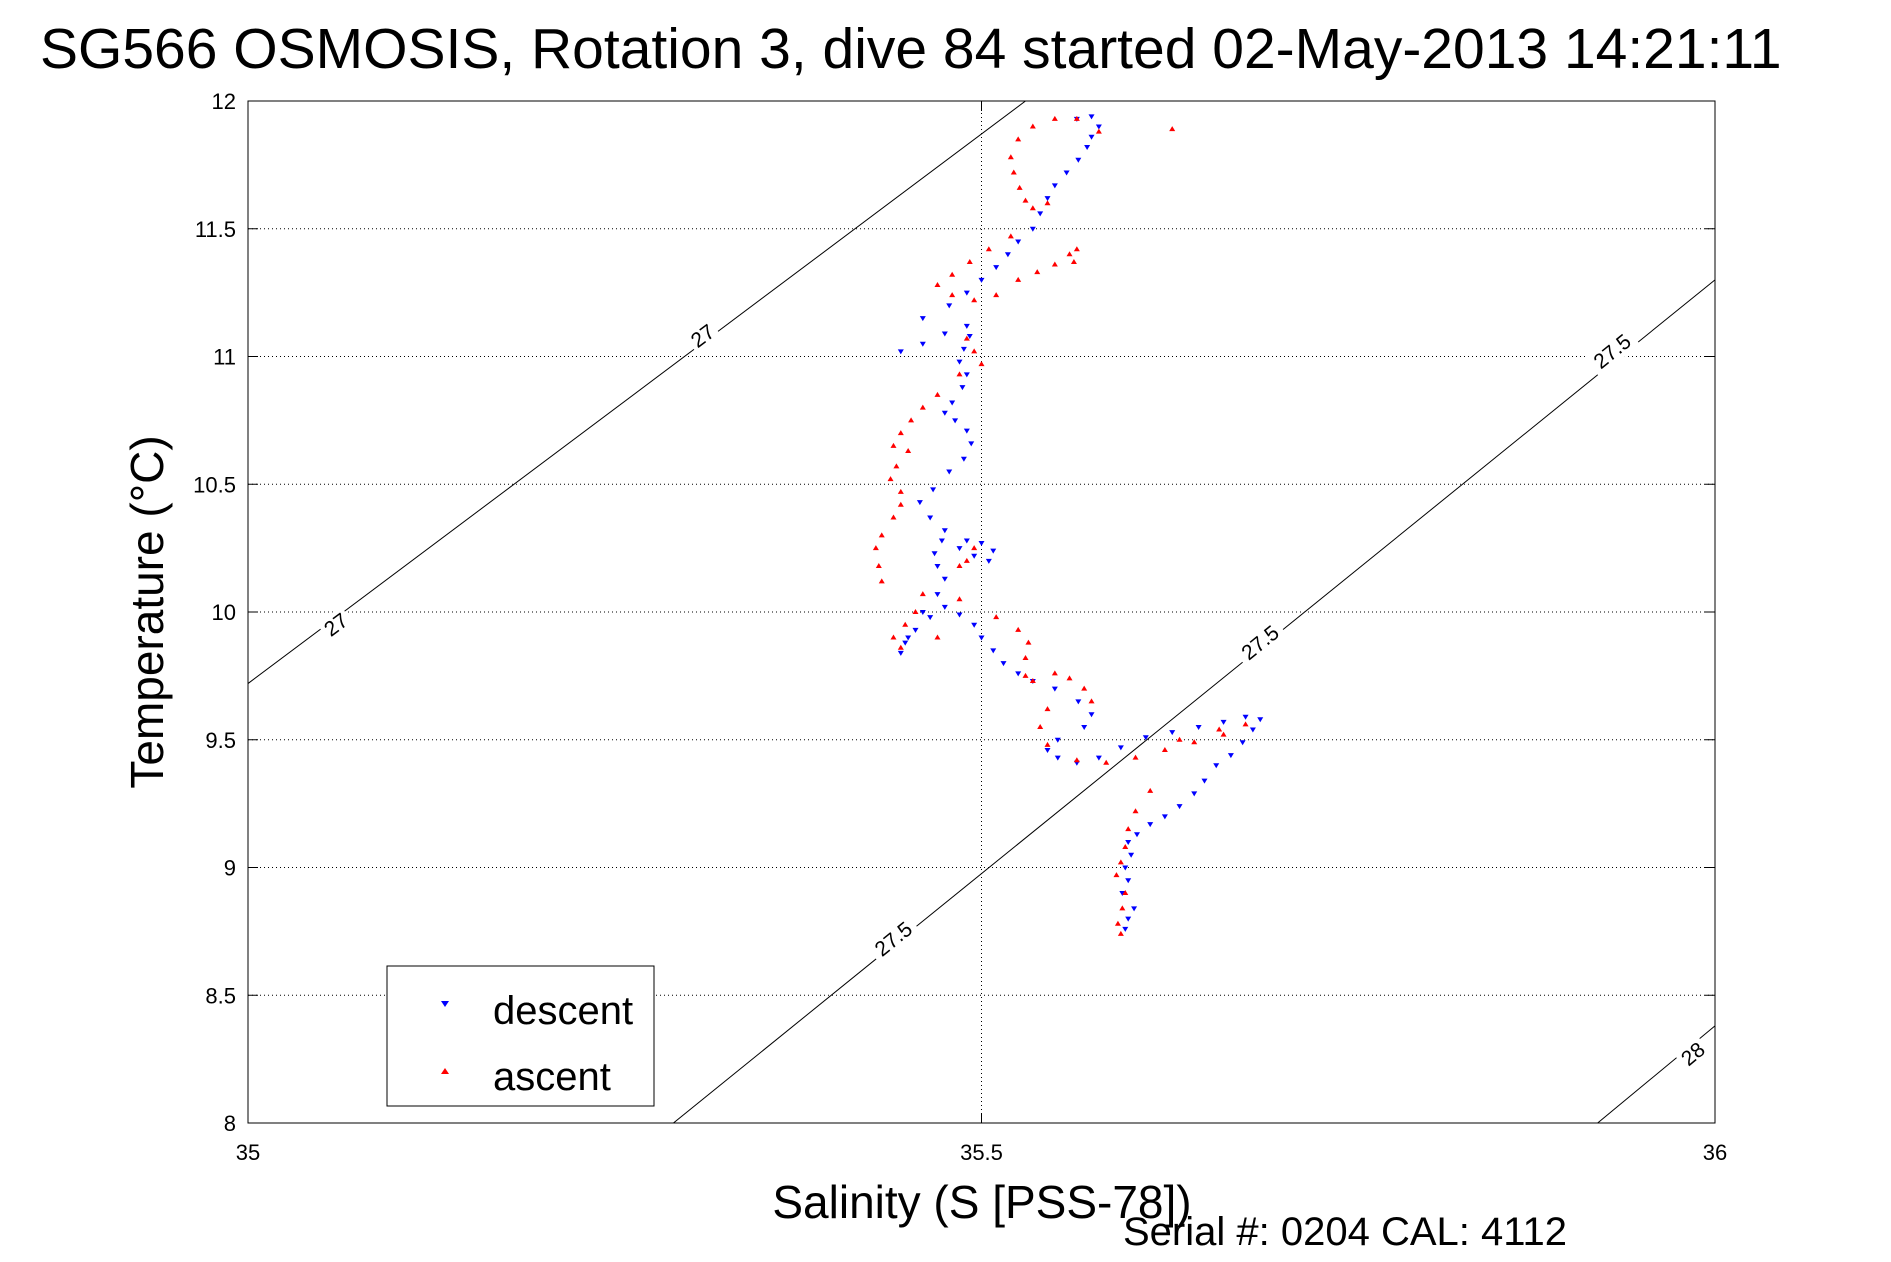 The width and height of the screenshot is (1891, 1262). I want to click on x-tick-label: 35, so click(248, 1152).